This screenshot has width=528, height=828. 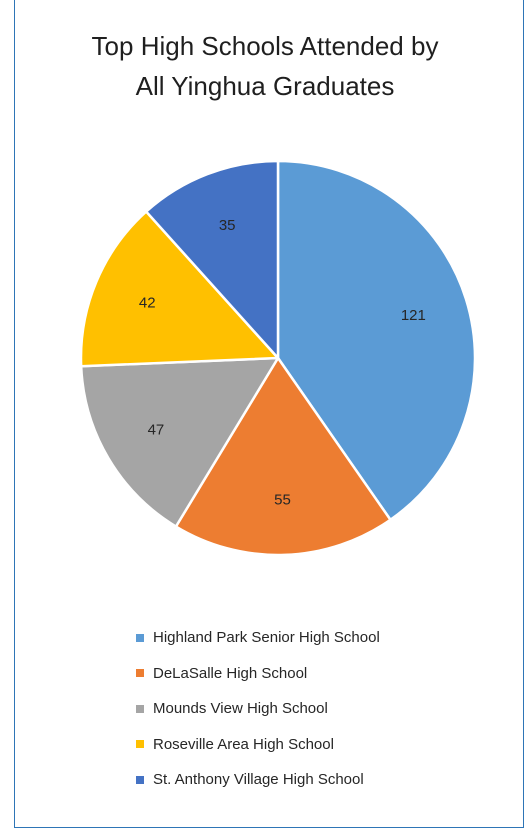 What do you see at coordinates (265, 86) in the screenshot?
I see `chart-title-line-2: All Yinghua Graduates` at bounding box center [265, 86].